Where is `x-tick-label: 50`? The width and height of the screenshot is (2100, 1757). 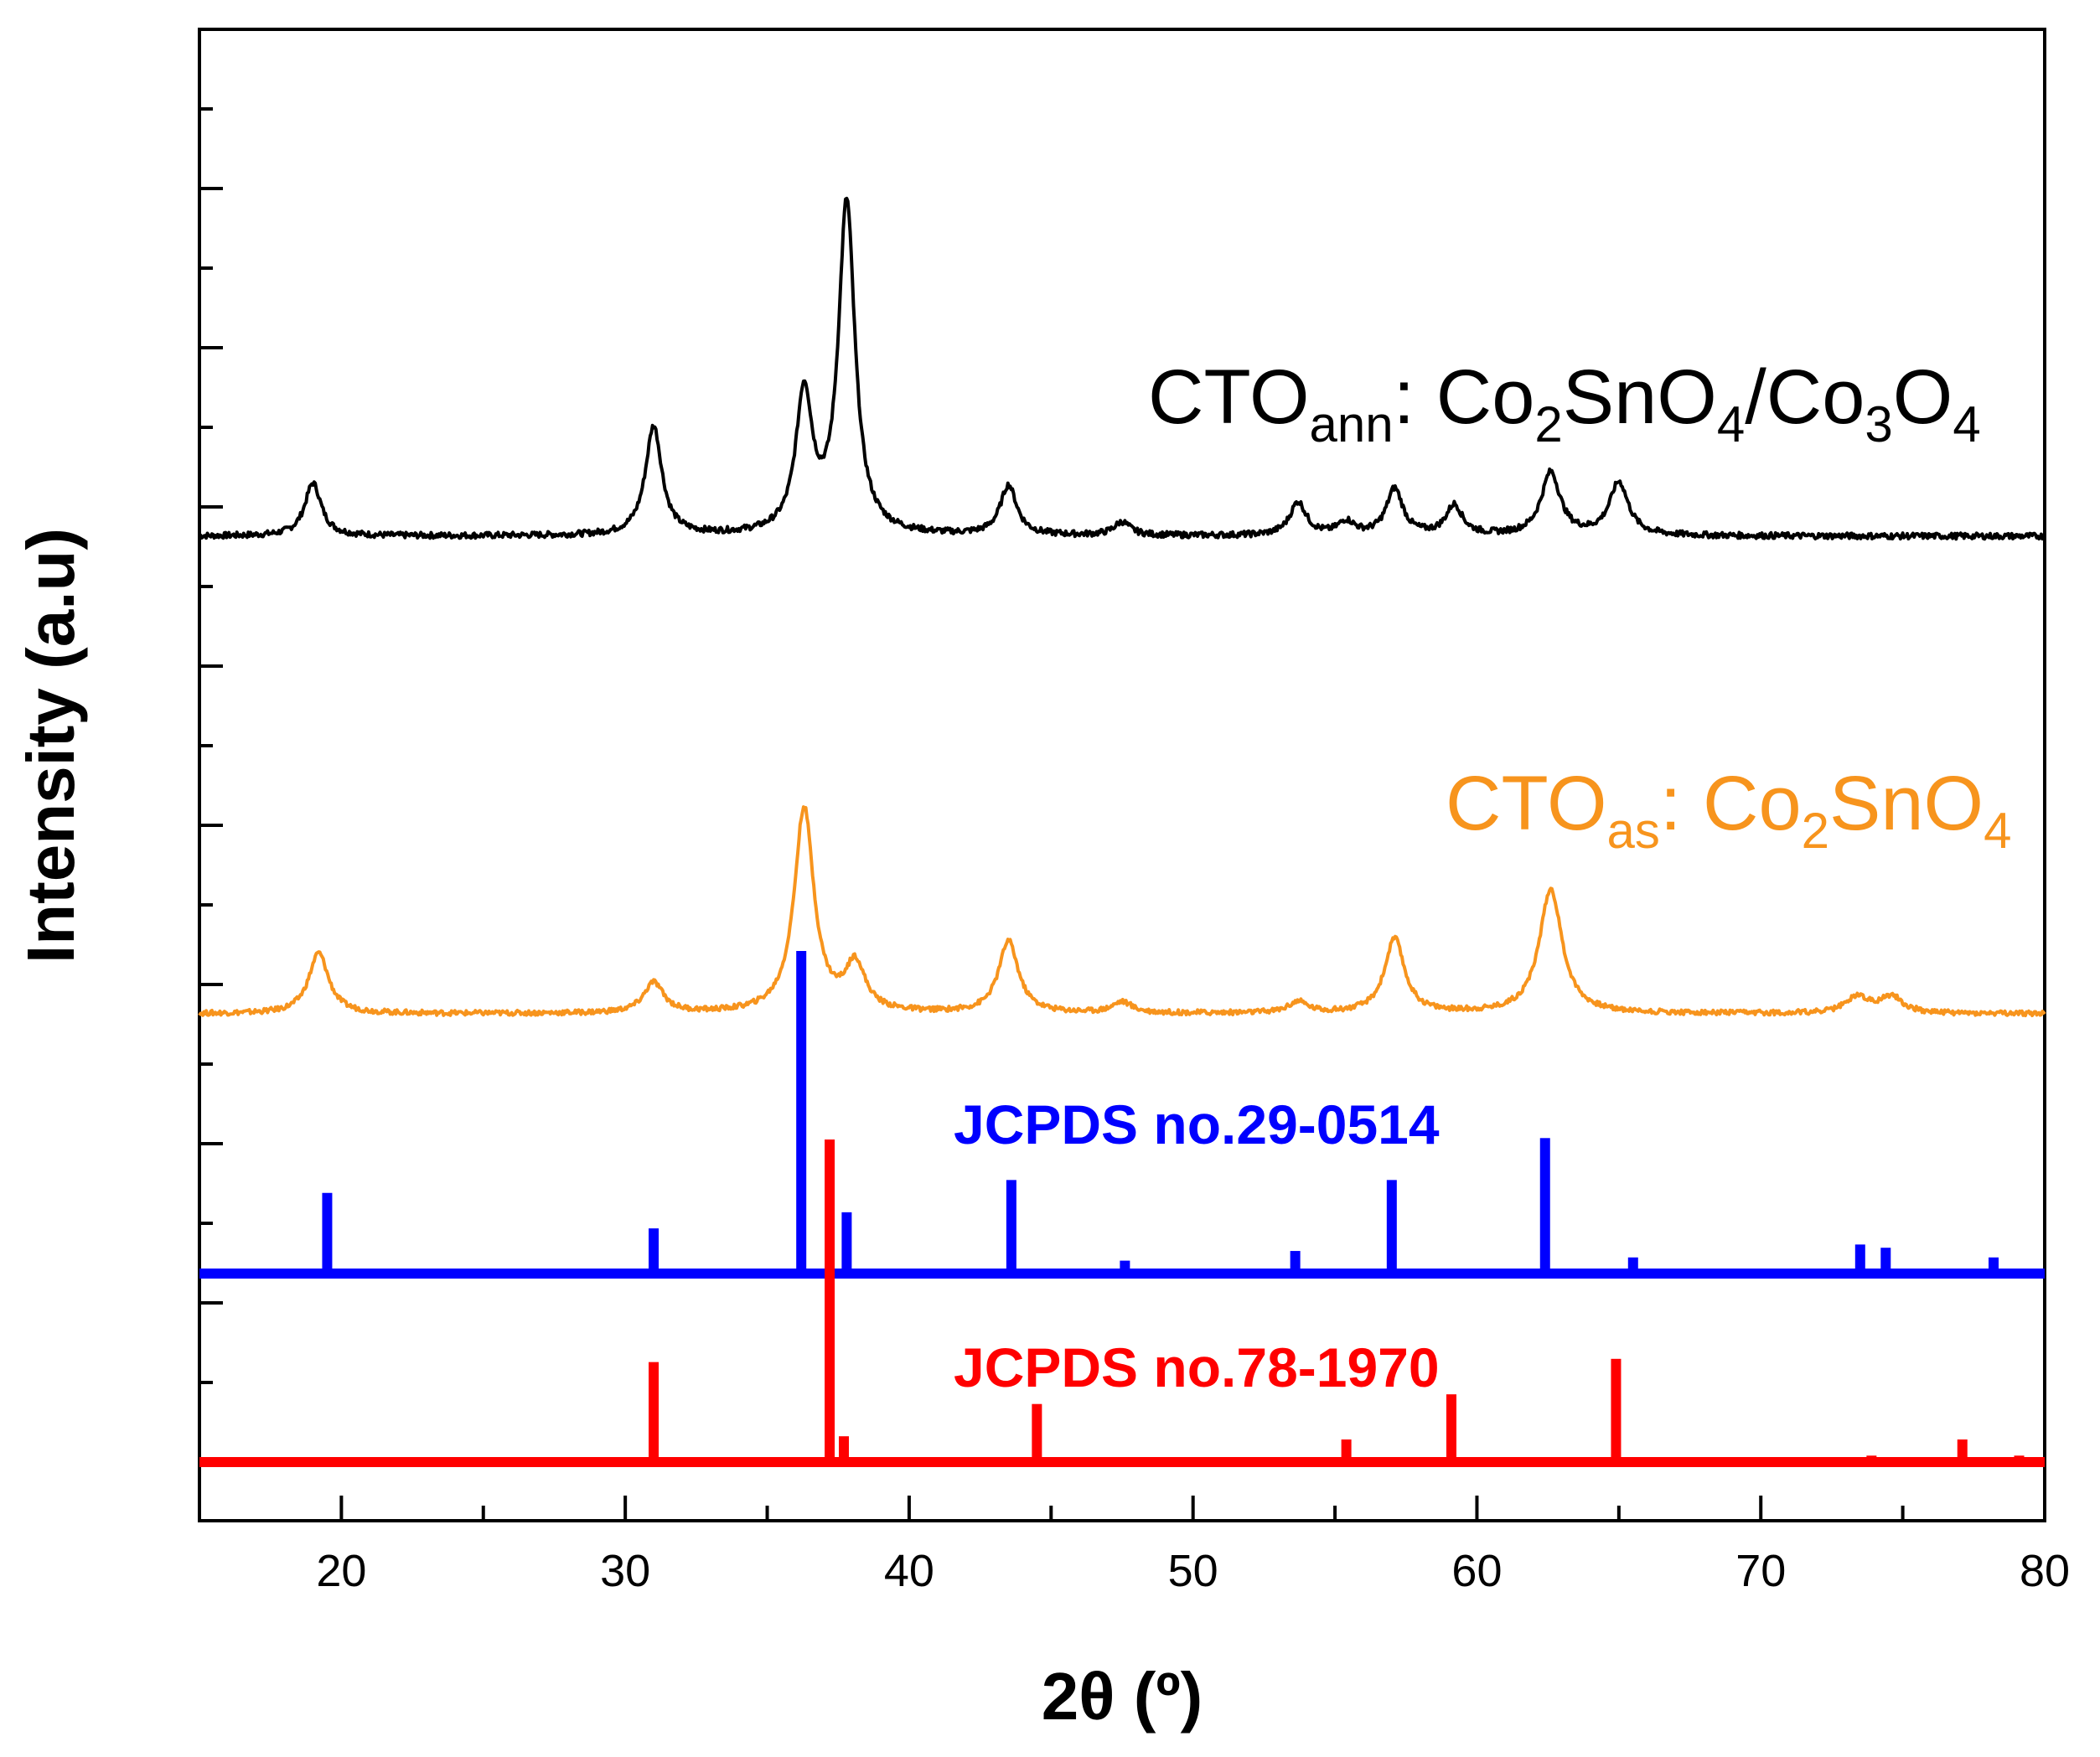
x-tick-label: 50 is located at coordinates (1193, 1571).